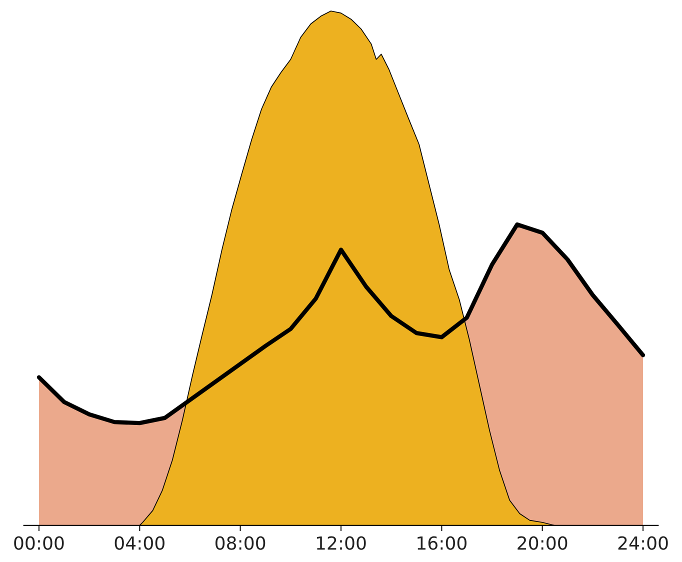  Describe the element at coordinates (240, 543) in the screenshot. I see `x-tick-label: 08:00` at that location.